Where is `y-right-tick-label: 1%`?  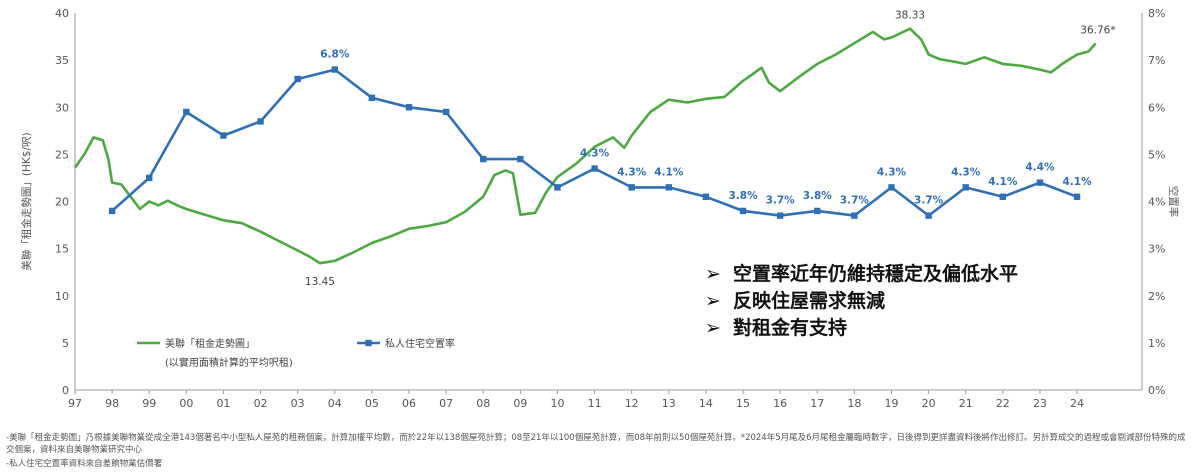 y-right-tick-label: 1% is located at coordinates (1156, 343).